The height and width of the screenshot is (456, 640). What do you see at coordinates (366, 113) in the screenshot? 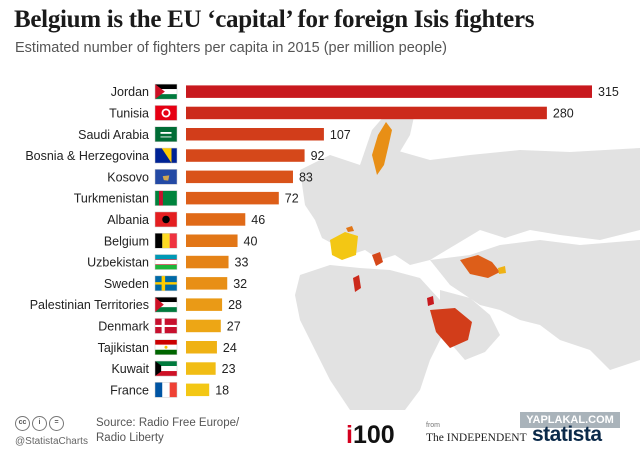
I see `bar-tunisia` at bounding box center [366, 113].